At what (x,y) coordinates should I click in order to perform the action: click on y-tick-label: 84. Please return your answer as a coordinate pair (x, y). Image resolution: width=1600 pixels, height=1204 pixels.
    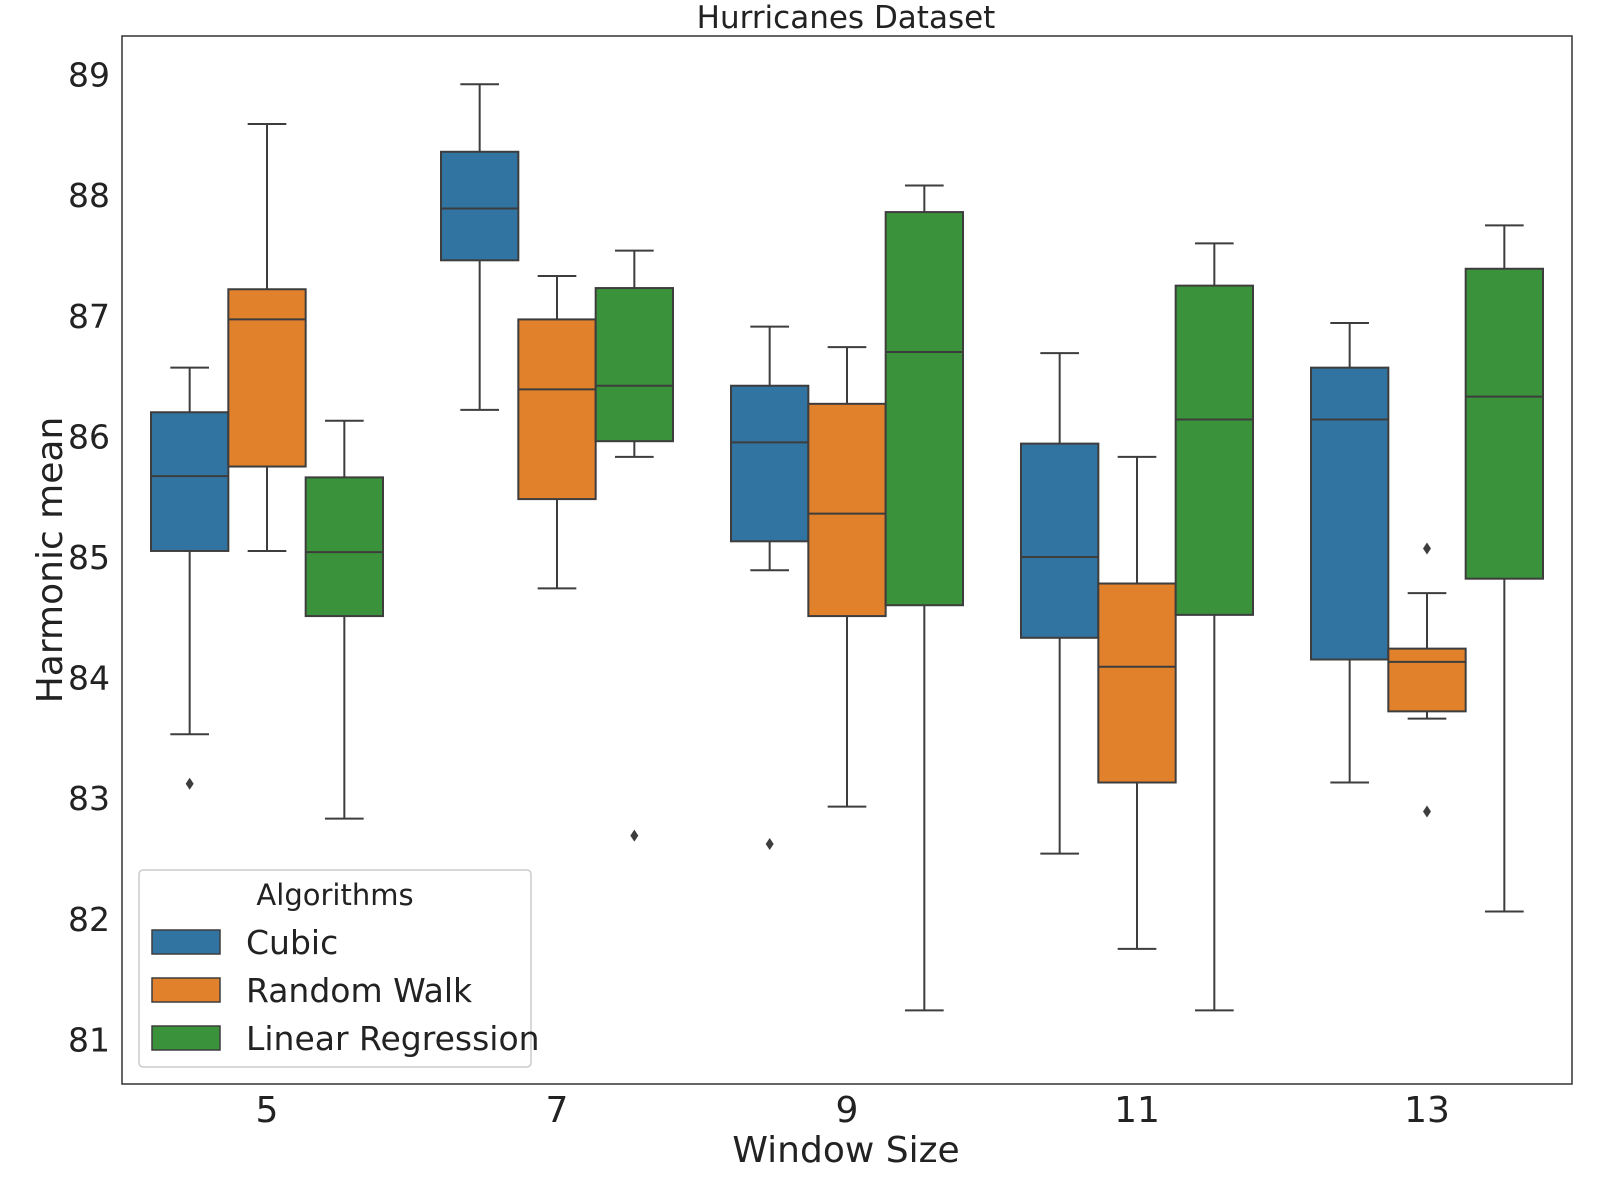
    Looking at the image, I should click on (89, 678).